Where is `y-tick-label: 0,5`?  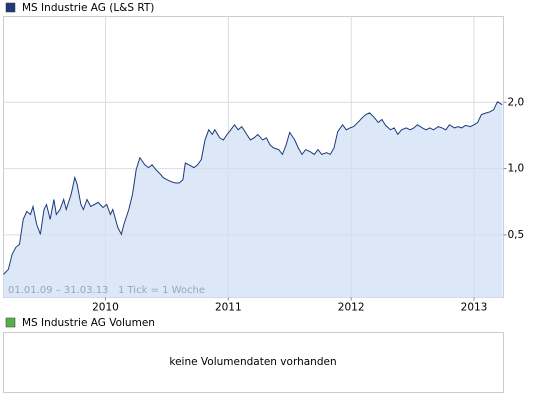 y-tick-label: 0,5 is located at coordinates (516, 235).